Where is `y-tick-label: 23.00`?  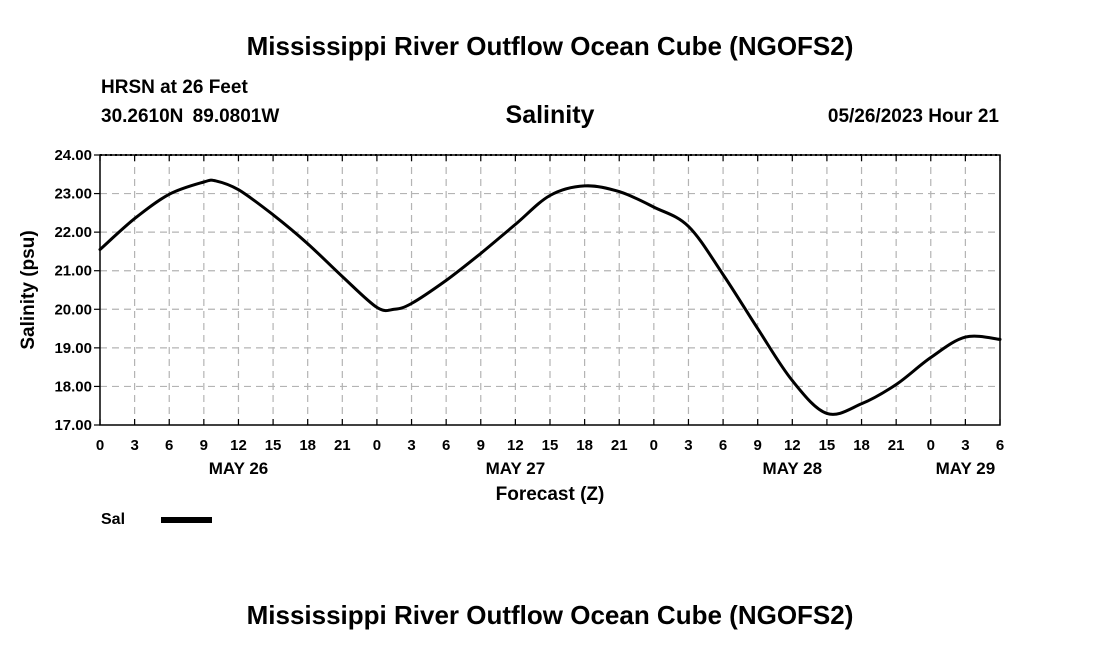
y-tick-label: 23.00 is located at coordinates (73, 194).